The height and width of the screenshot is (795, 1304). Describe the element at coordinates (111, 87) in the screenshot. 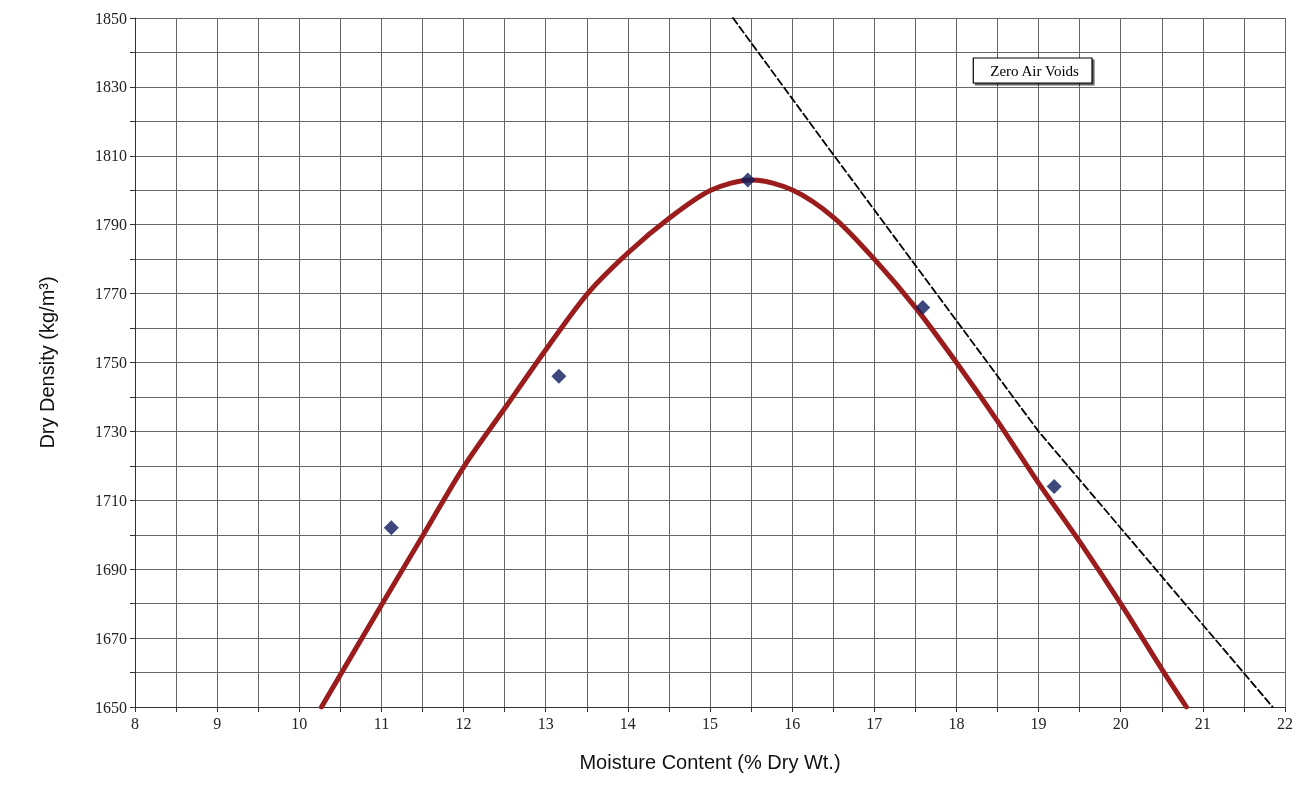

I see `y-tick-label: 1830` at that location.